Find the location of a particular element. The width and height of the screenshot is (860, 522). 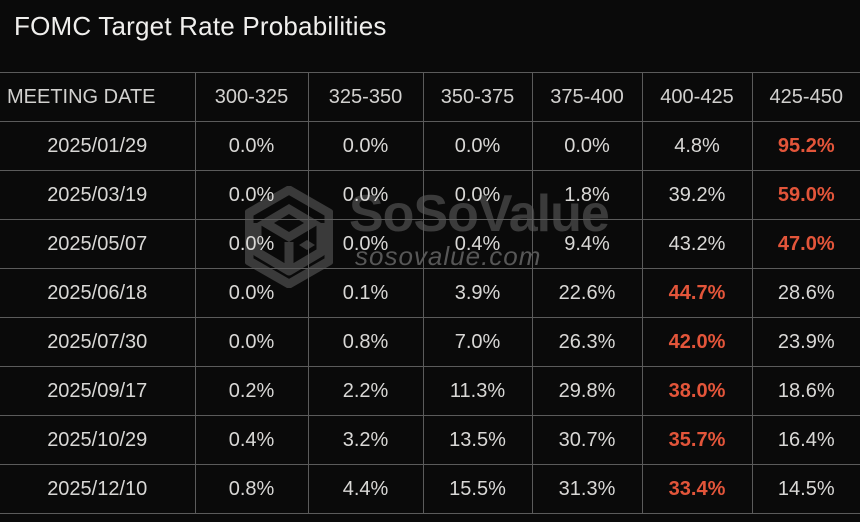

probability-cell: 23.9% is located at coordinates (805, 342).